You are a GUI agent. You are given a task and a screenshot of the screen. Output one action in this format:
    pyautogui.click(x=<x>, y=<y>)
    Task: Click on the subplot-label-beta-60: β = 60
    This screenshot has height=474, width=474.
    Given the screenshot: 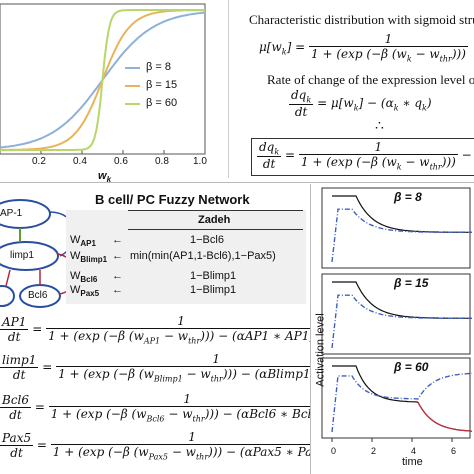 What is the action you would take?
    pyautogui.click(x=411, y=367)
    